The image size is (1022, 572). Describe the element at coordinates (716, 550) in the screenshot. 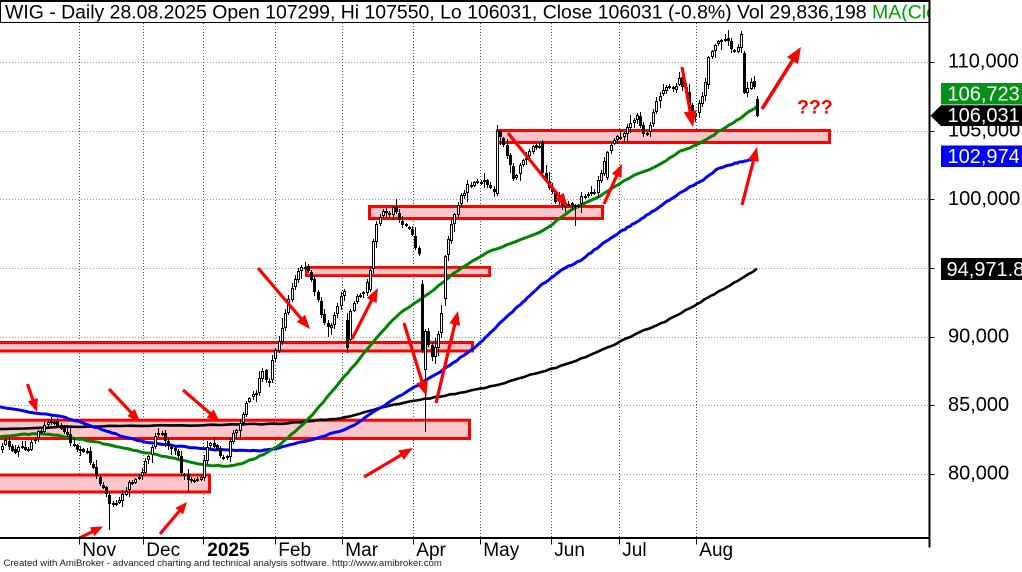

I see `svg-text: Aug` at that location.